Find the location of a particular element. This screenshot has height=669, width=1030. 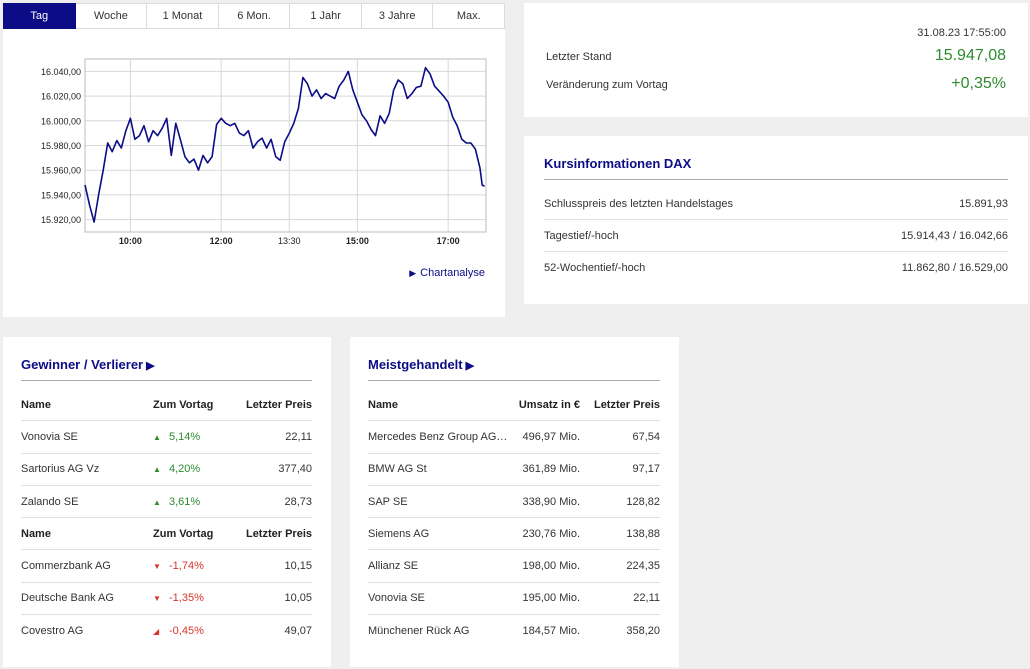

y-tick-label: 15.960,00 is located at coordinates (61, 171).